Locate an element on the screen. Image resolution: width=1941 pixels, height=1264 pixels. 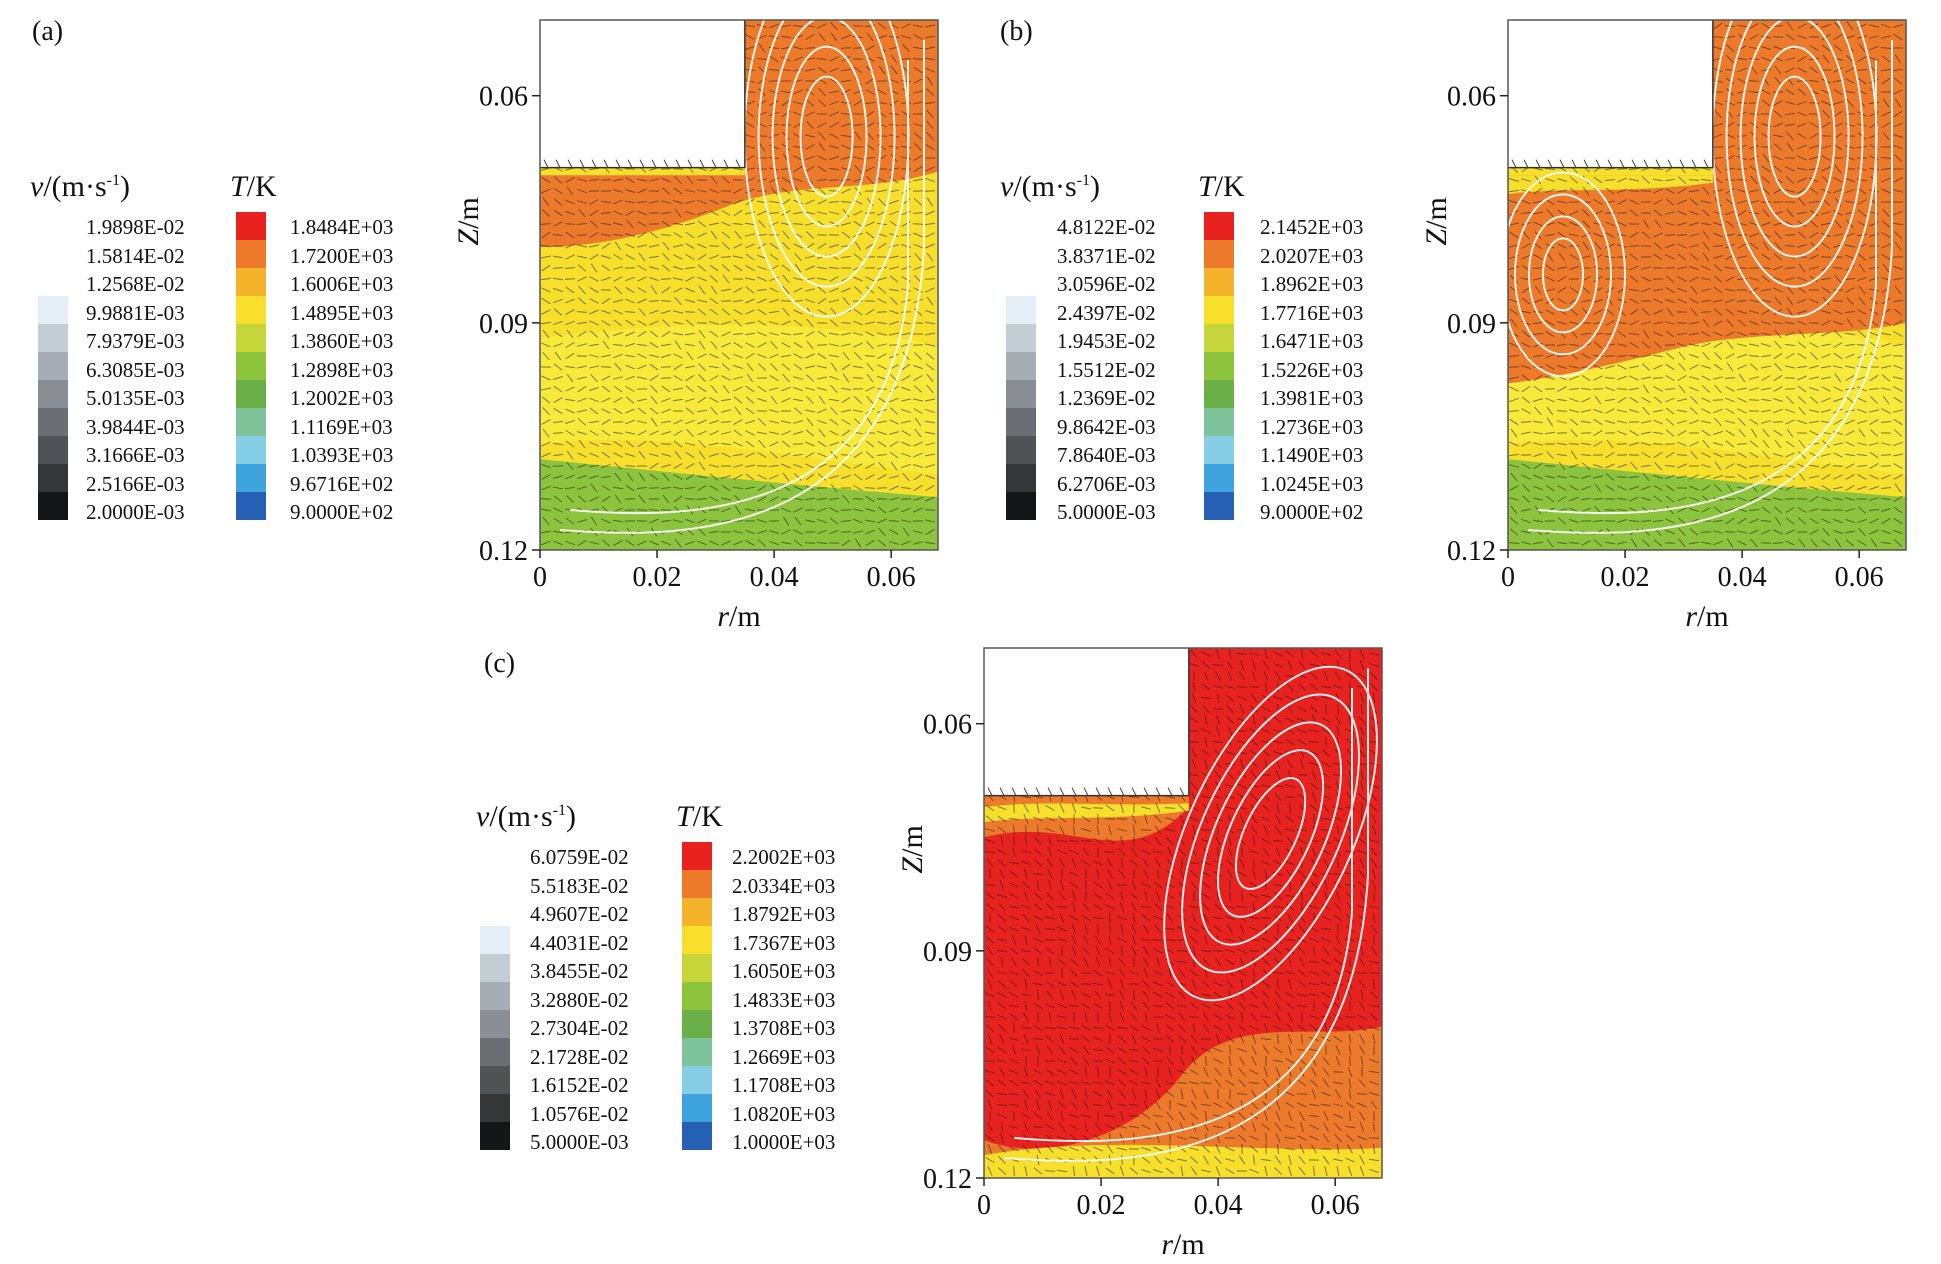
velocity-legend-value: 2.4397E-02 is located at coordinates (1106, 312).